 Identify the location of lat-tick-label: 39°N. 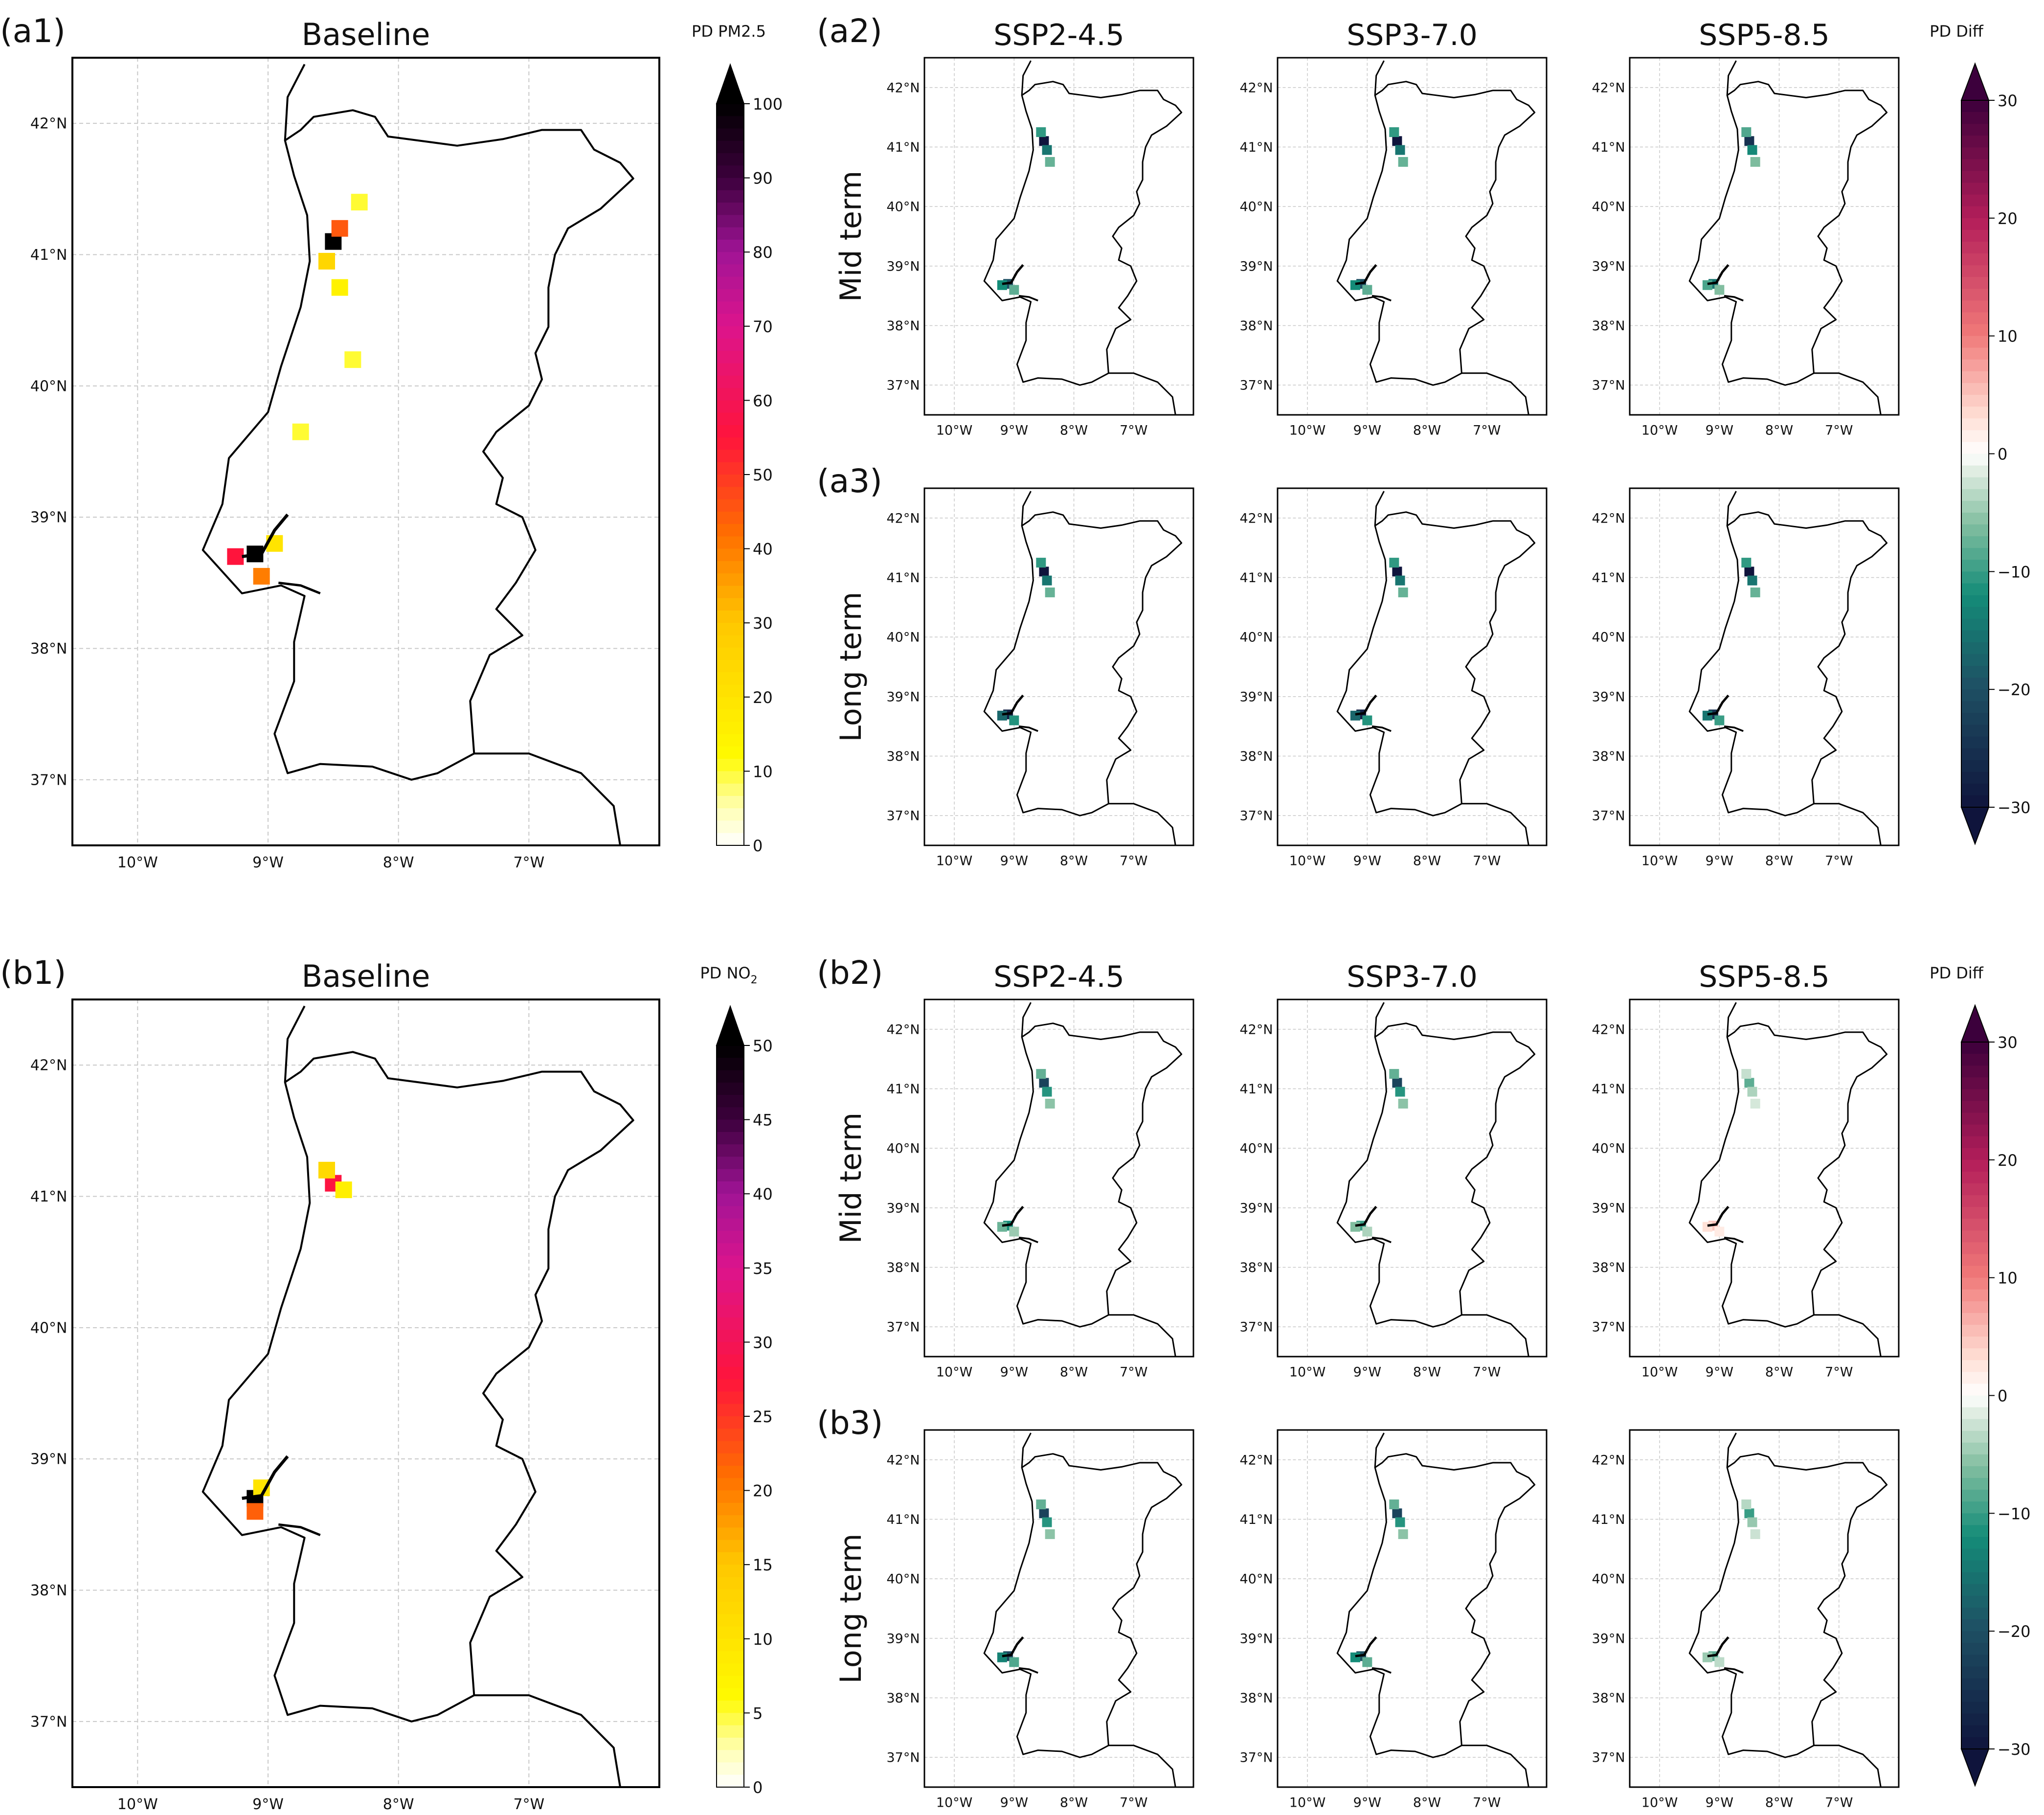
(1608, 1208).